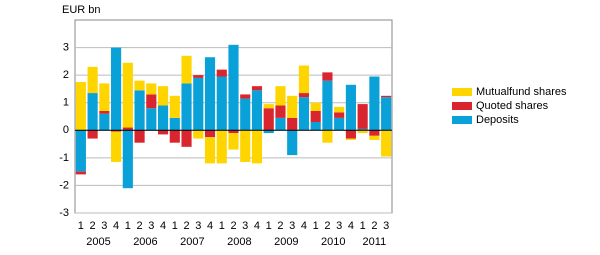 This screenshot has height=255, width=600. Describe the element at coordinates (66, 103) in the screenshot. I see `y-tick-label: 1` at that location.